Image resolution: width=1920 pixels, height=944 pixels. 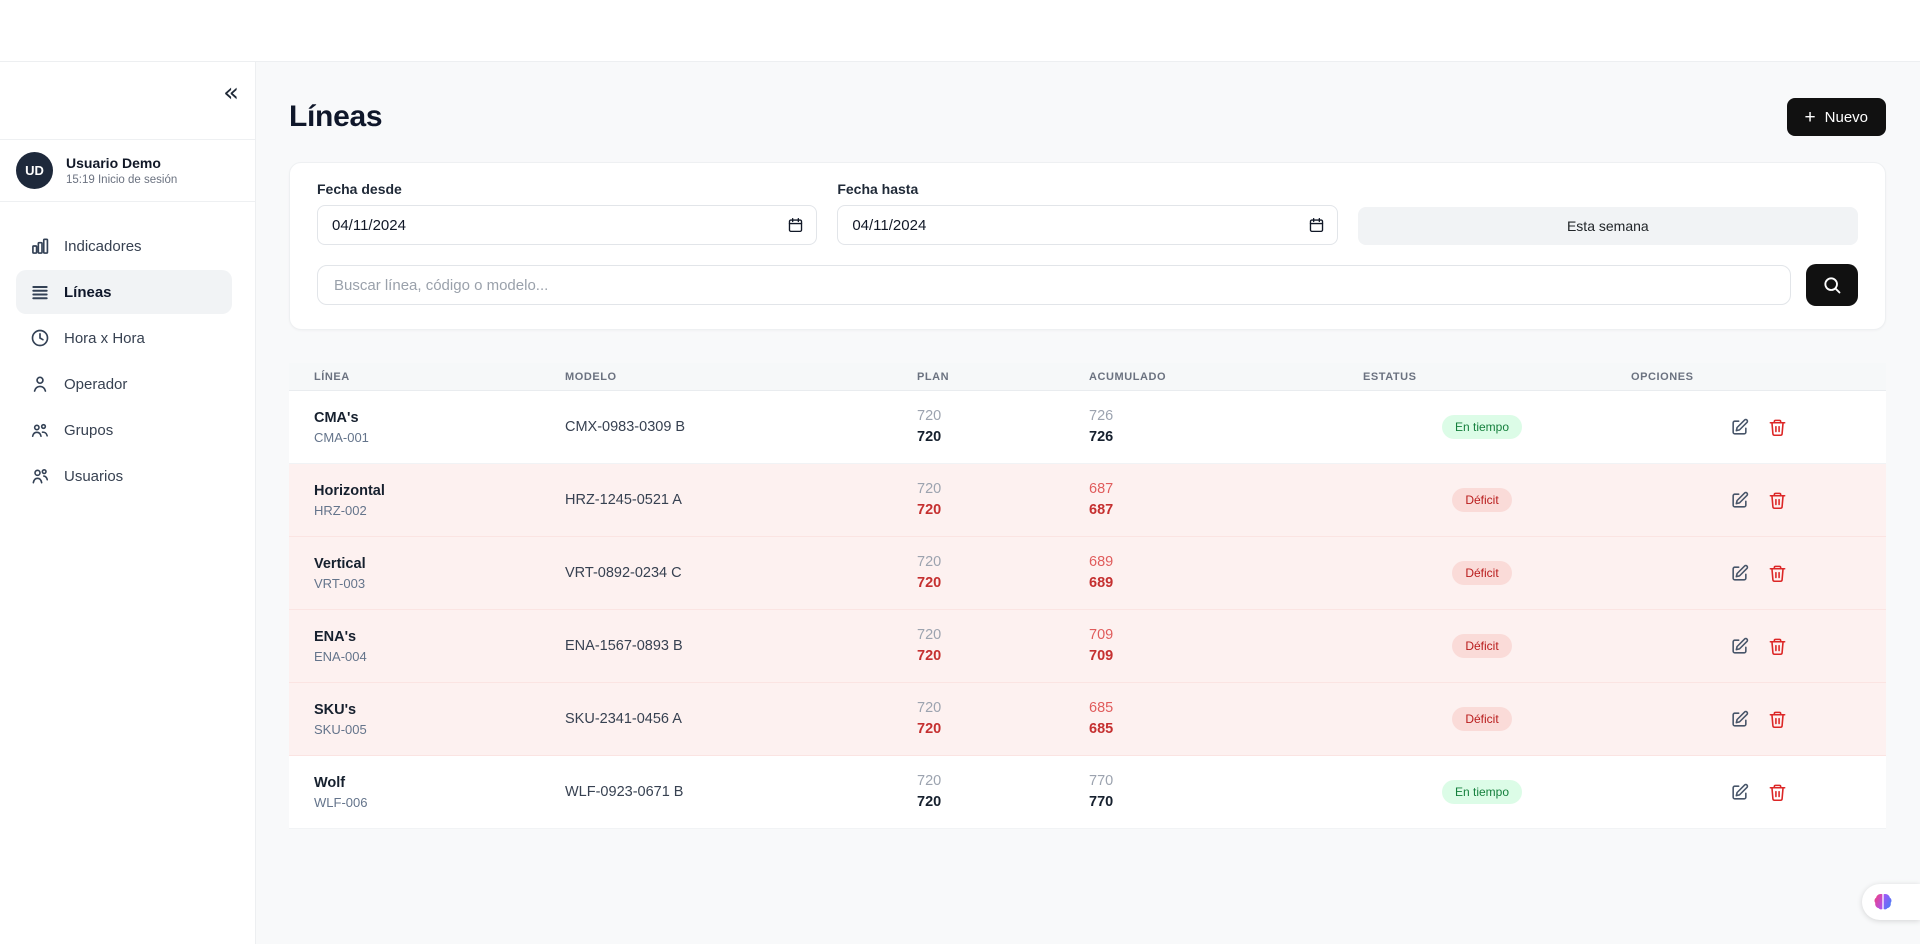 What do you see at coordinates (104, 338) in the screenshot?
I see `sidebar-item-label: Hora x Hora` at bounding box center [104, 338].